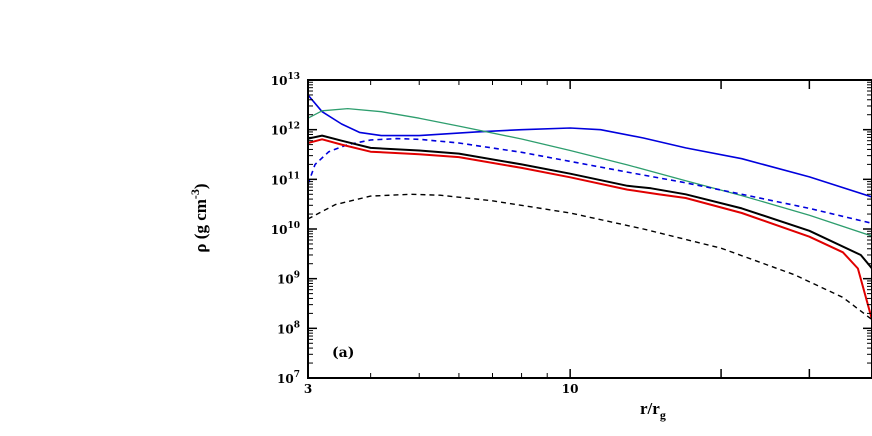 This screenshot has width=872, height=436. What do you see at coordinates (200, 225) in the screenshot?
I see `y-axis-title-text: ρ (g cm` at bounding box center [200, 225].